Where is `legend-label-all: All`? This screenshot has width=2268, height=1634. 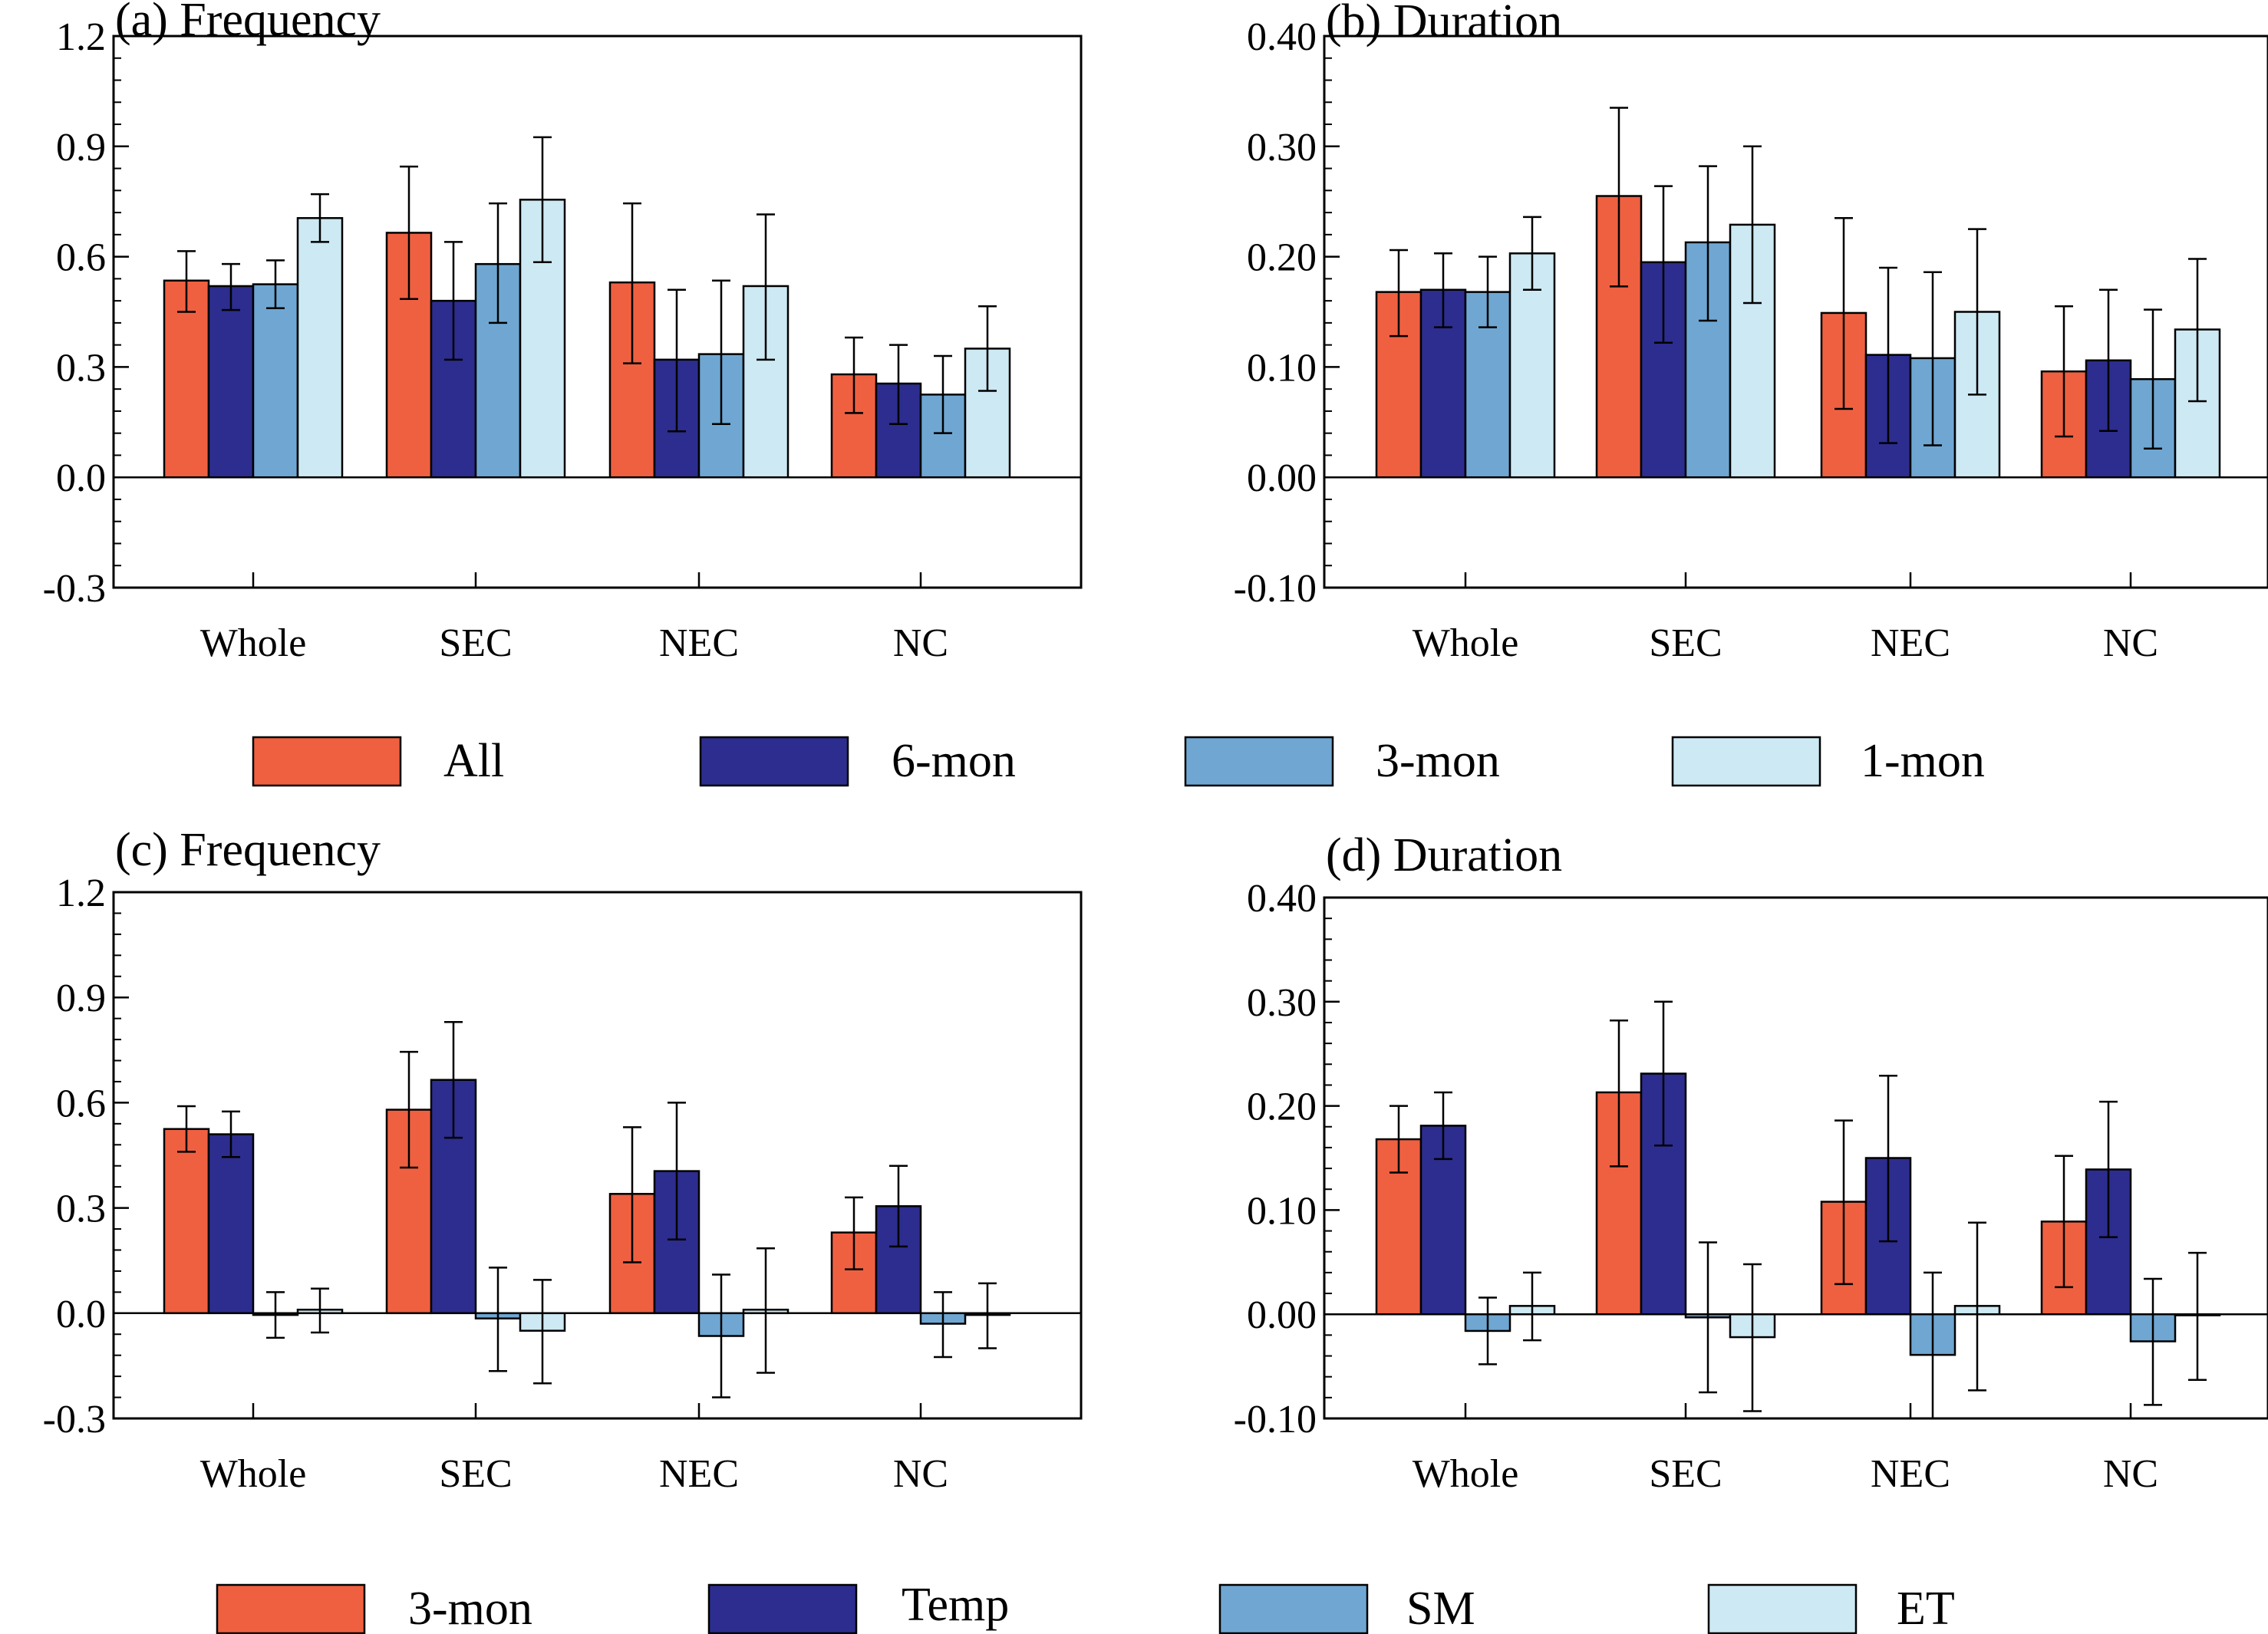
legend-label-all: All is located at coordinates (474, 761).